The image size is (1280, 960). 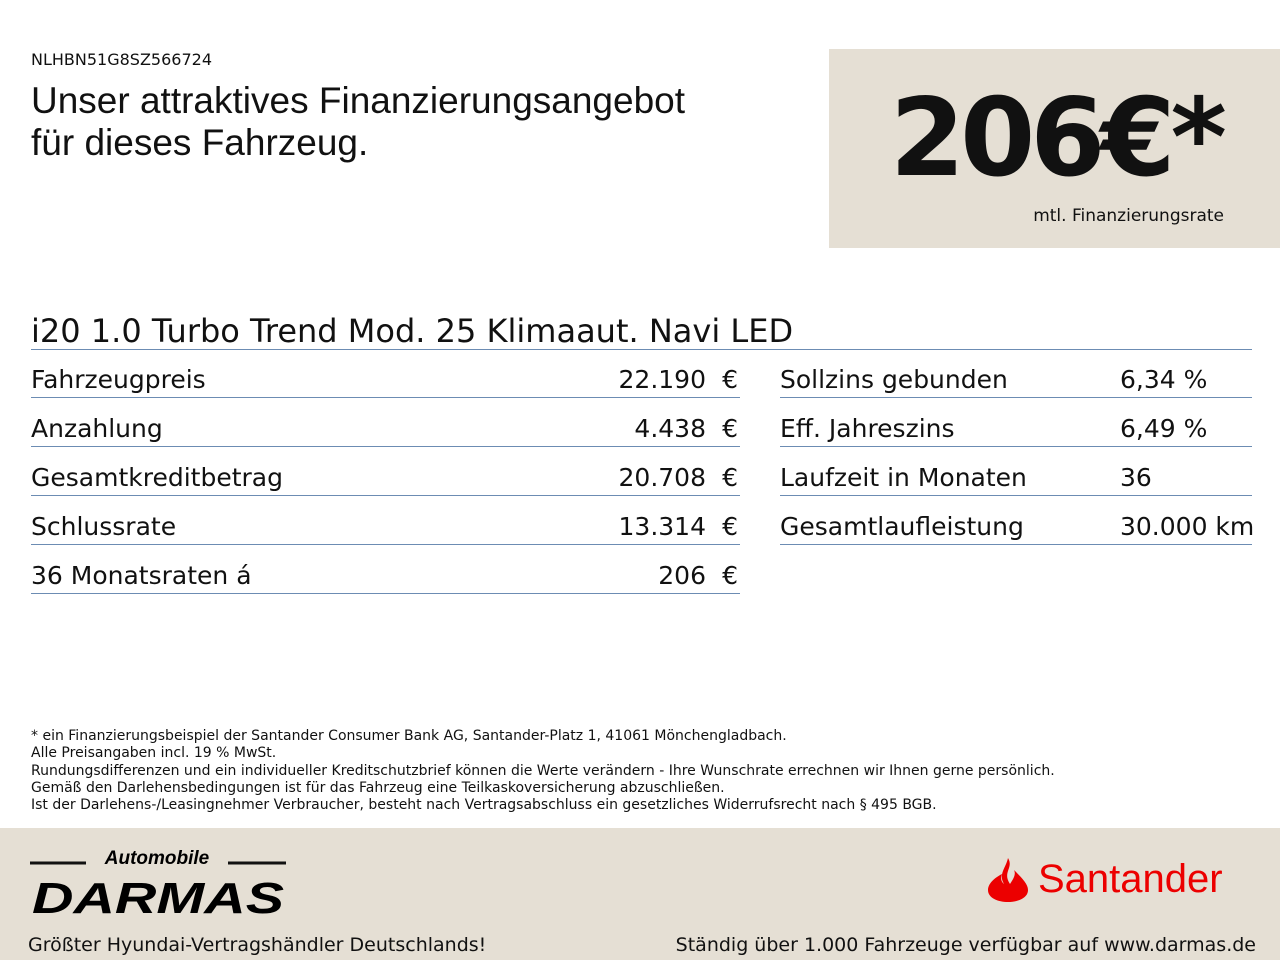 I want to click on finance-row: Eff. Jahreszins 6,49 %, so click(x=1016, y=429).